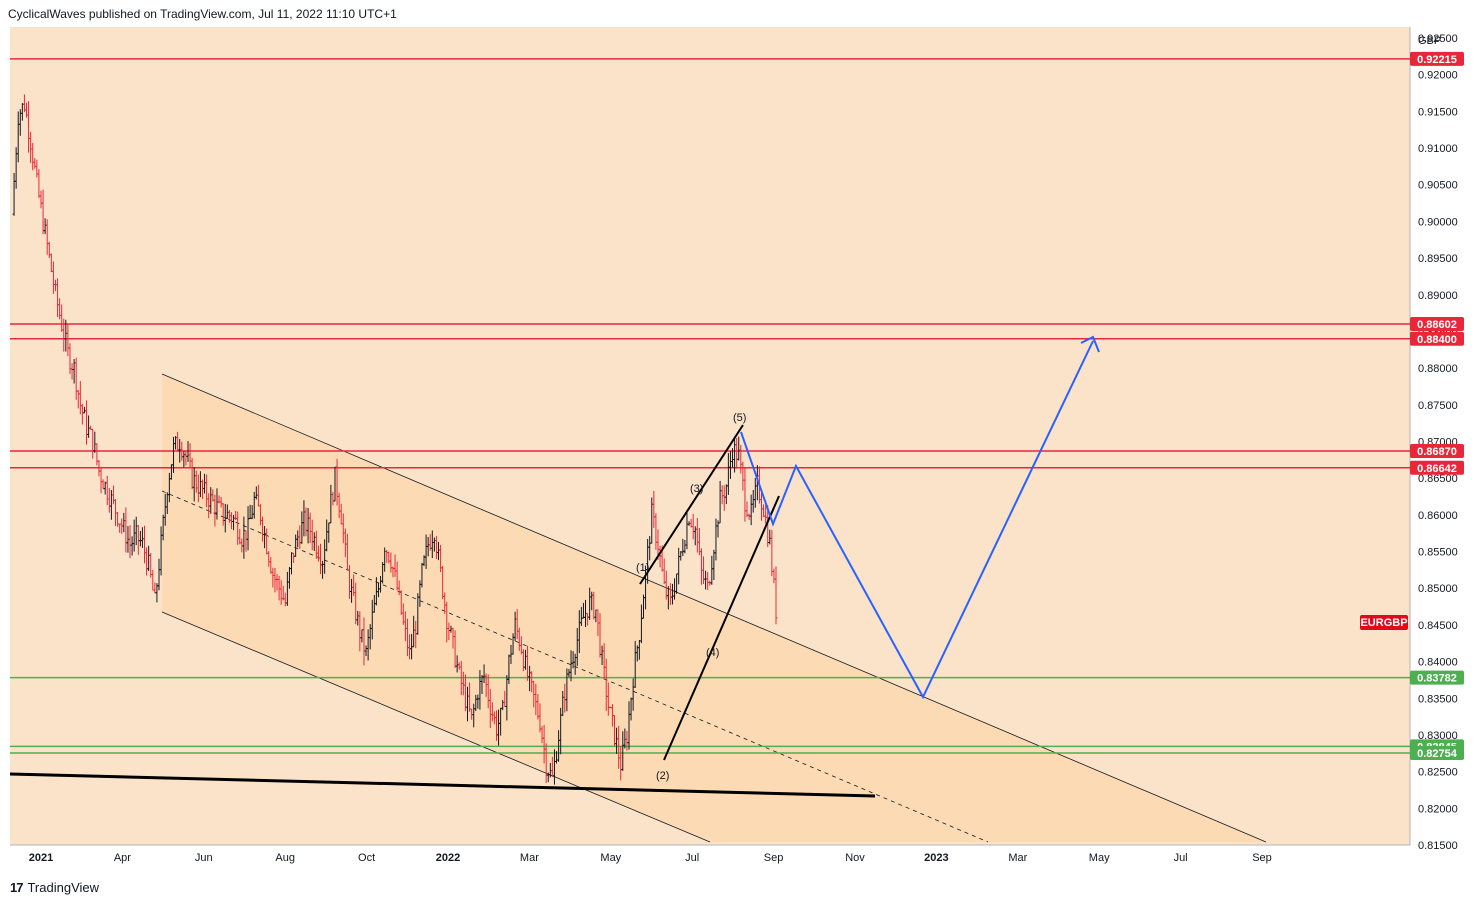 This screenshot has height=907, width=1478. I want to click on y-tick-label: 0.84500, so click(1438, 626).